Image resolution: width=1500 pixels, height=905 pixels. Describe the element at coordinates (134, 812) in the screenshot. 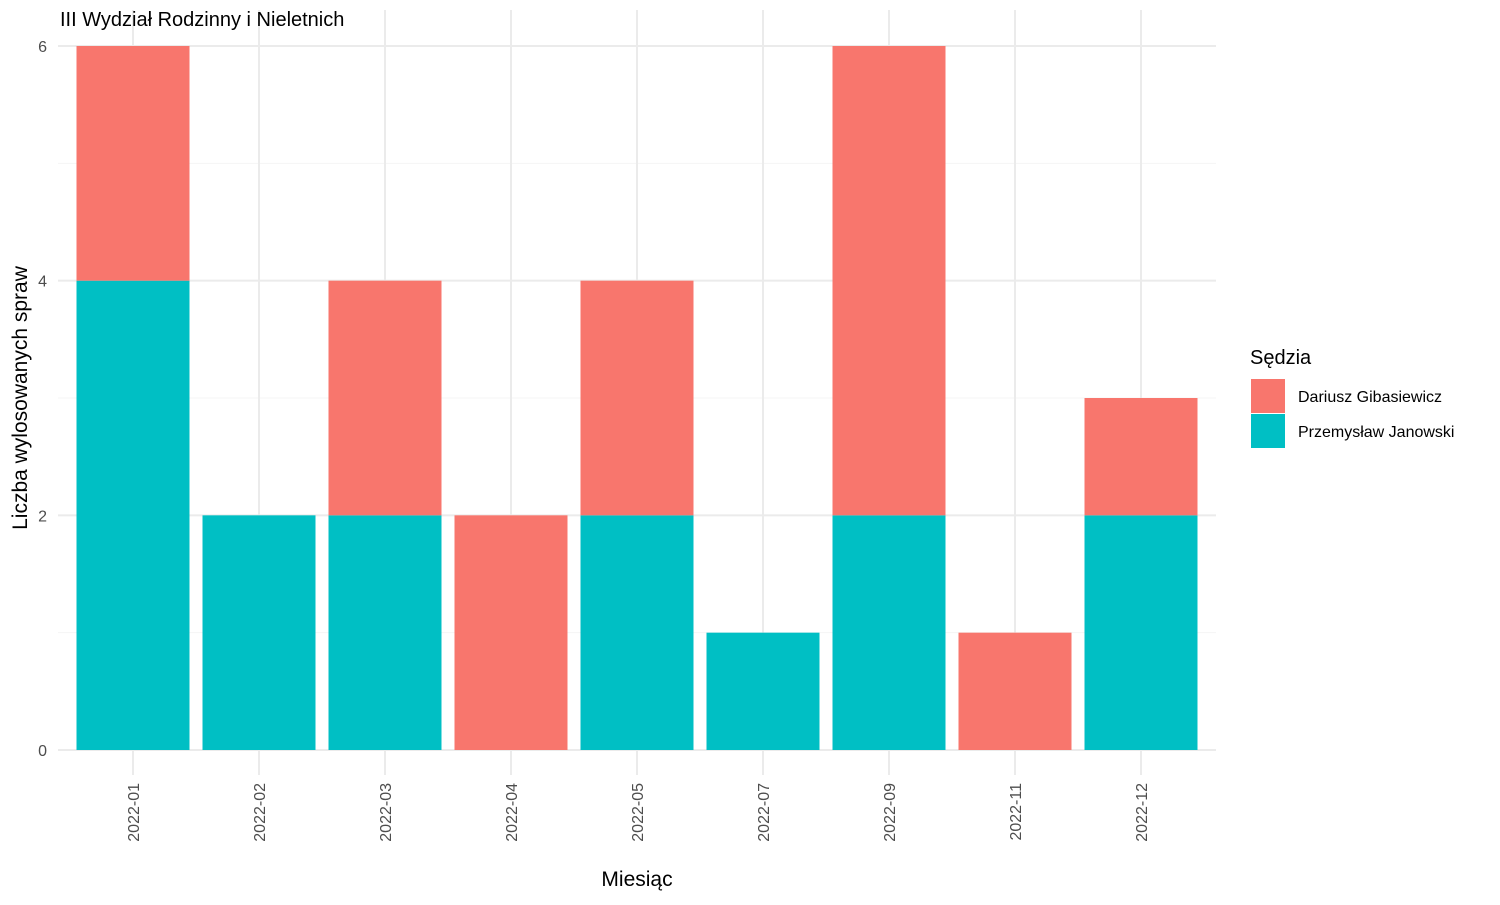

I see `x-tick-label: 2022-01` at that location.